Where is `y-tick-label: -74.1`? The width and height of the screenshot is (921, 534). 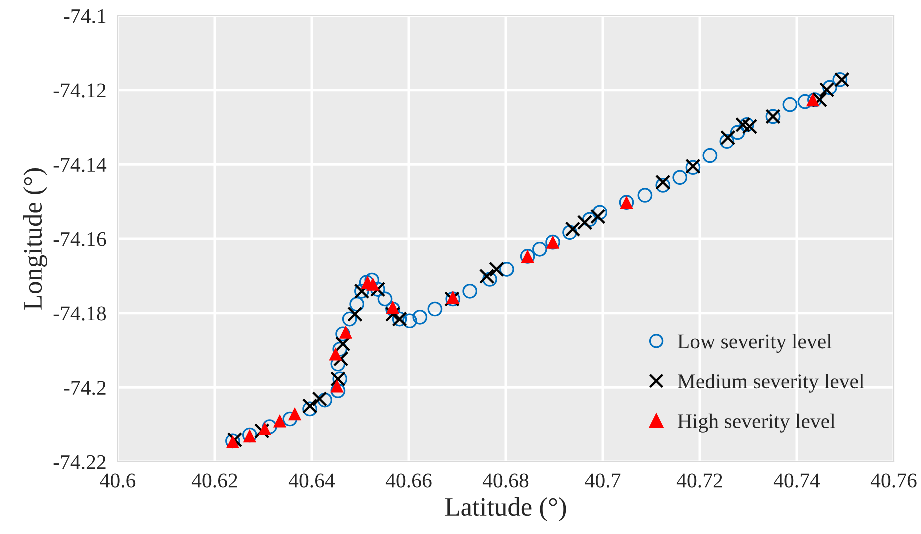 y-tick-label: -74.1 is located at coordinates (85, 16).